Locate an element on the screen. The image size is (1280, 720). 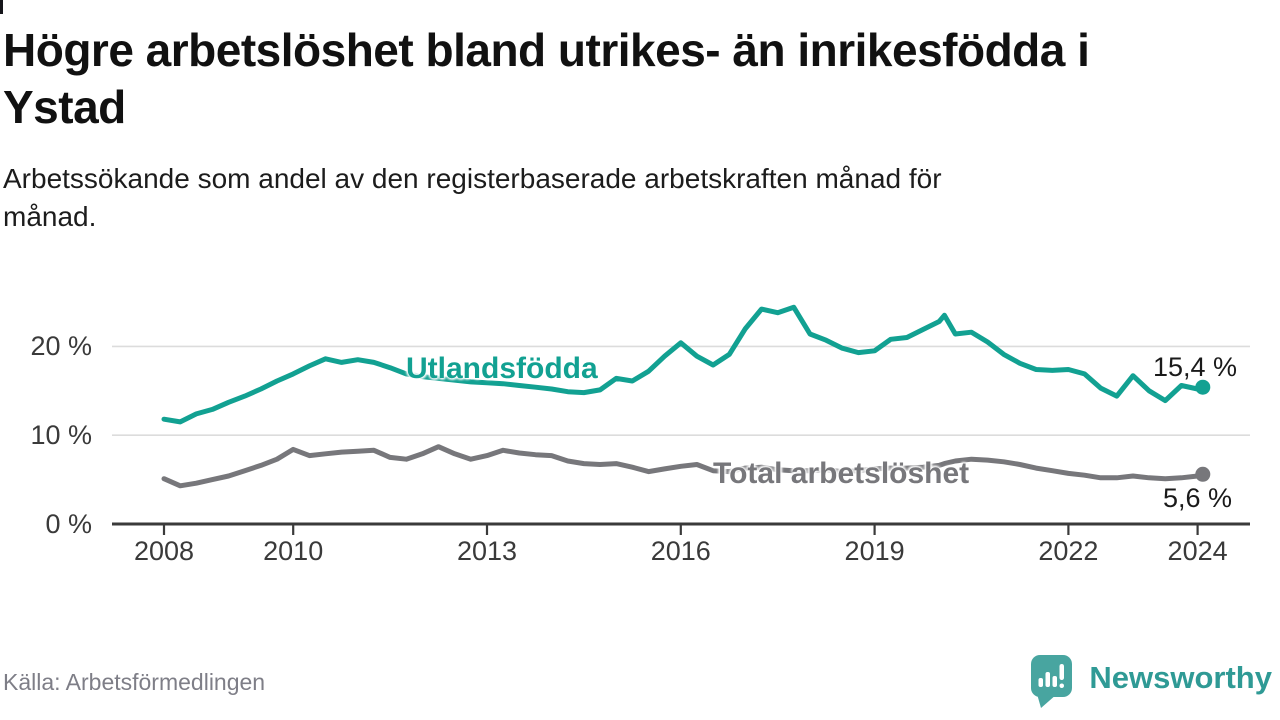
newsworthy-logo-icon is located at coordinates (1052, 681).